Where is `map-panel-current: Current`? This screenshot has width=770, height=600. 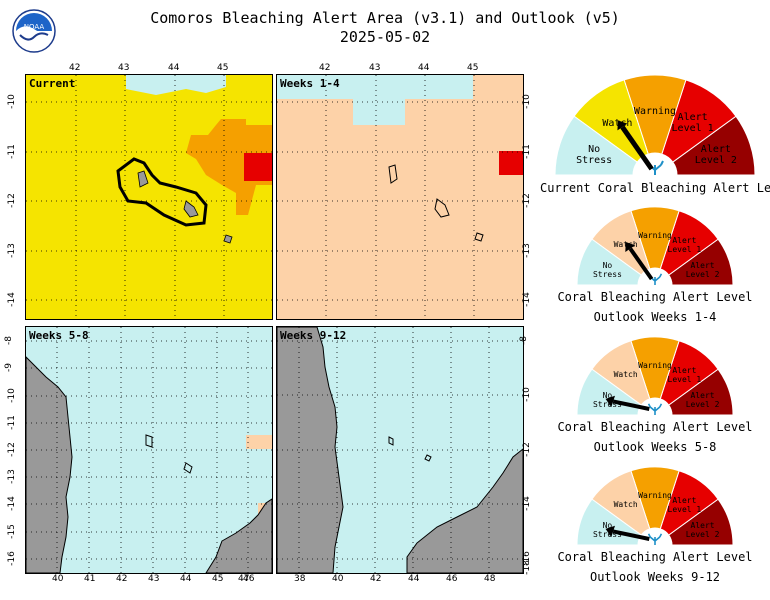 map-panel-current: Current is located at coordinates (149, 197).